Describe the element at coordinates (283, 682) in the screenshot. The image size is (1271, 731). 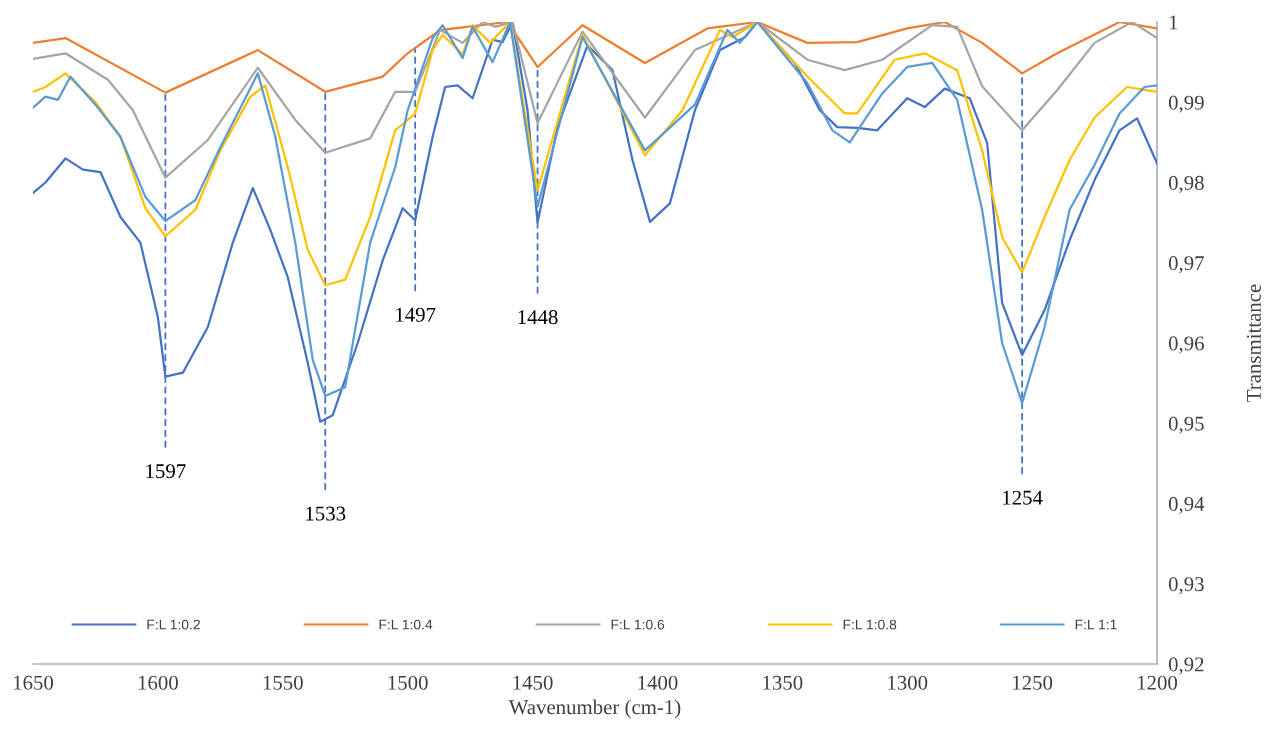
I see `x-tick-label: 1550` at that location.